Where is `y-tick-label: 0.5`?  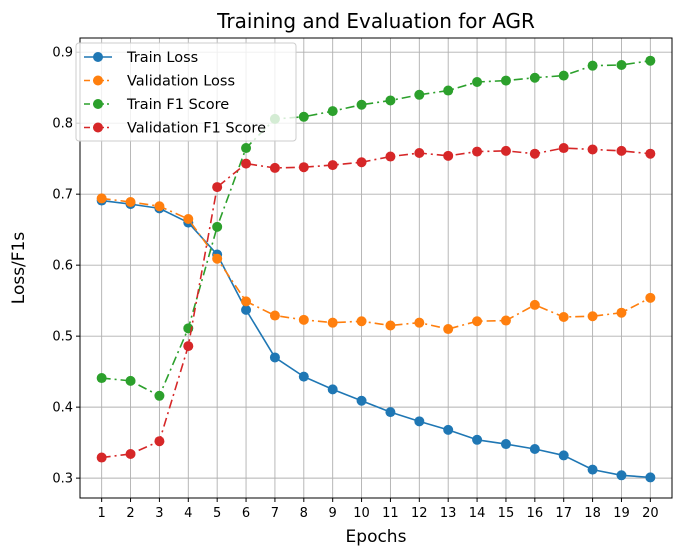
y-tick-label: 0.5 is located at coordinates (62, 337).